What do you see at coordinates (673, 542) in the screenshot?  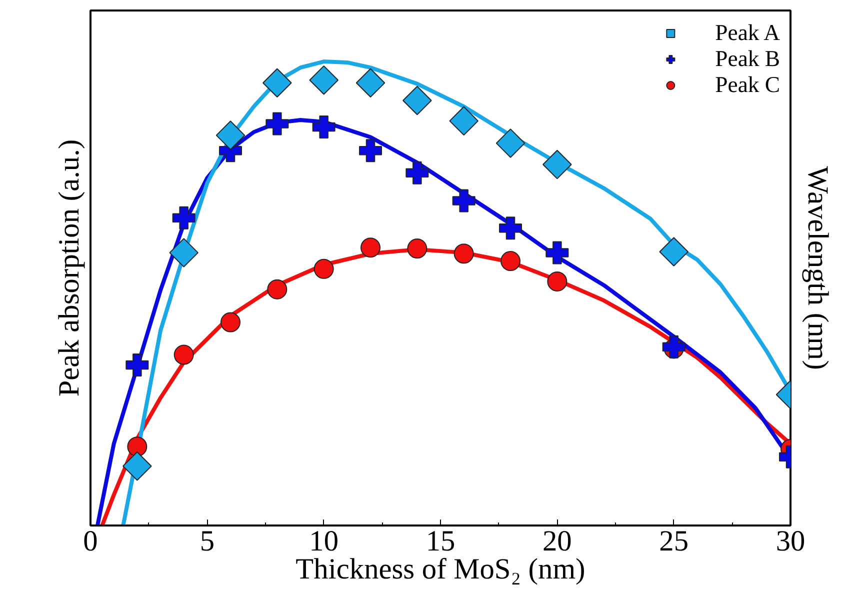 I see `x-tick-label: 25` at bounding box center [673, 542].